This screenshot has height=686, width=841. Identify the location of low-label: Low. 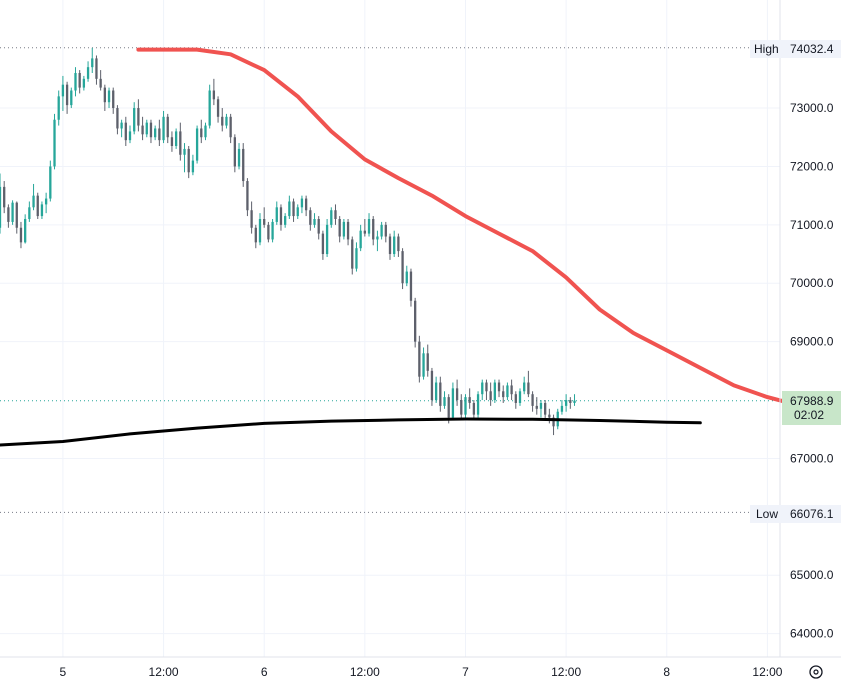
(767, 514).